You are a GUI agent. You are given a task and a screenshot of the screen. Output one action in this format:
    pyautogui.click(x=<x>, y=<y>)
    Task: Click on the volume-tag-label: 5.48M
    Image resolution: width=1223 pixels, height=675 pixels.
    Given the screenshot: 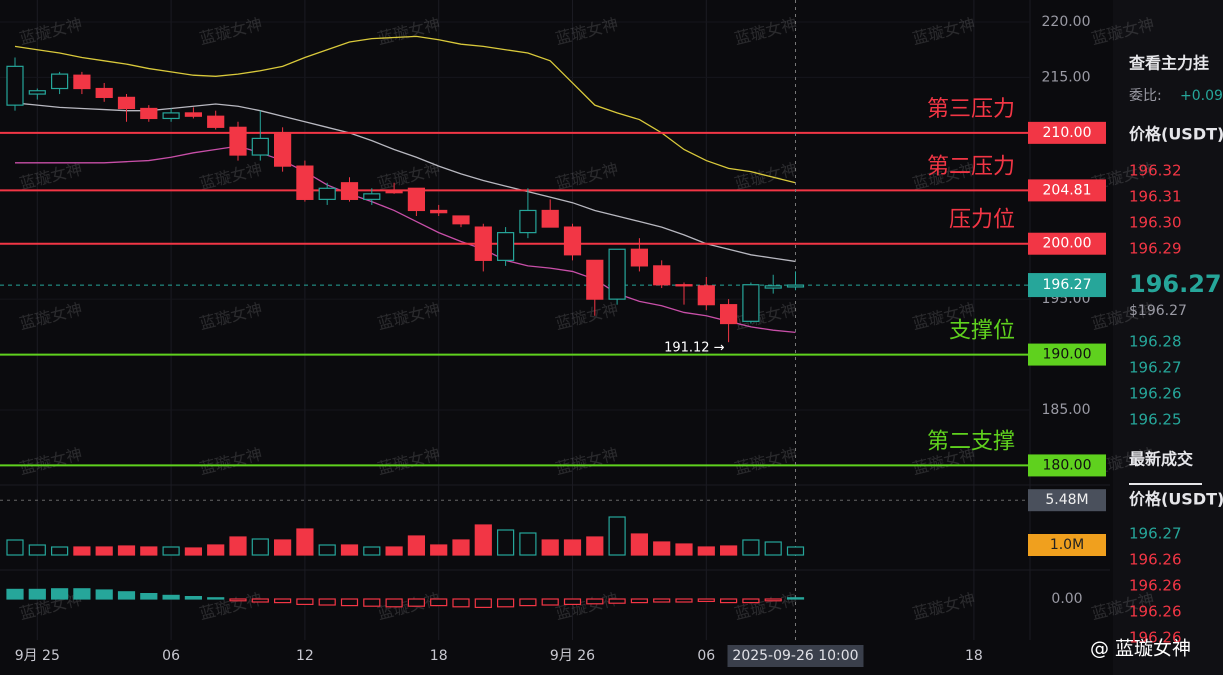 What is the action you would take?
    pyautogui.click(x=1066, y=500)
    